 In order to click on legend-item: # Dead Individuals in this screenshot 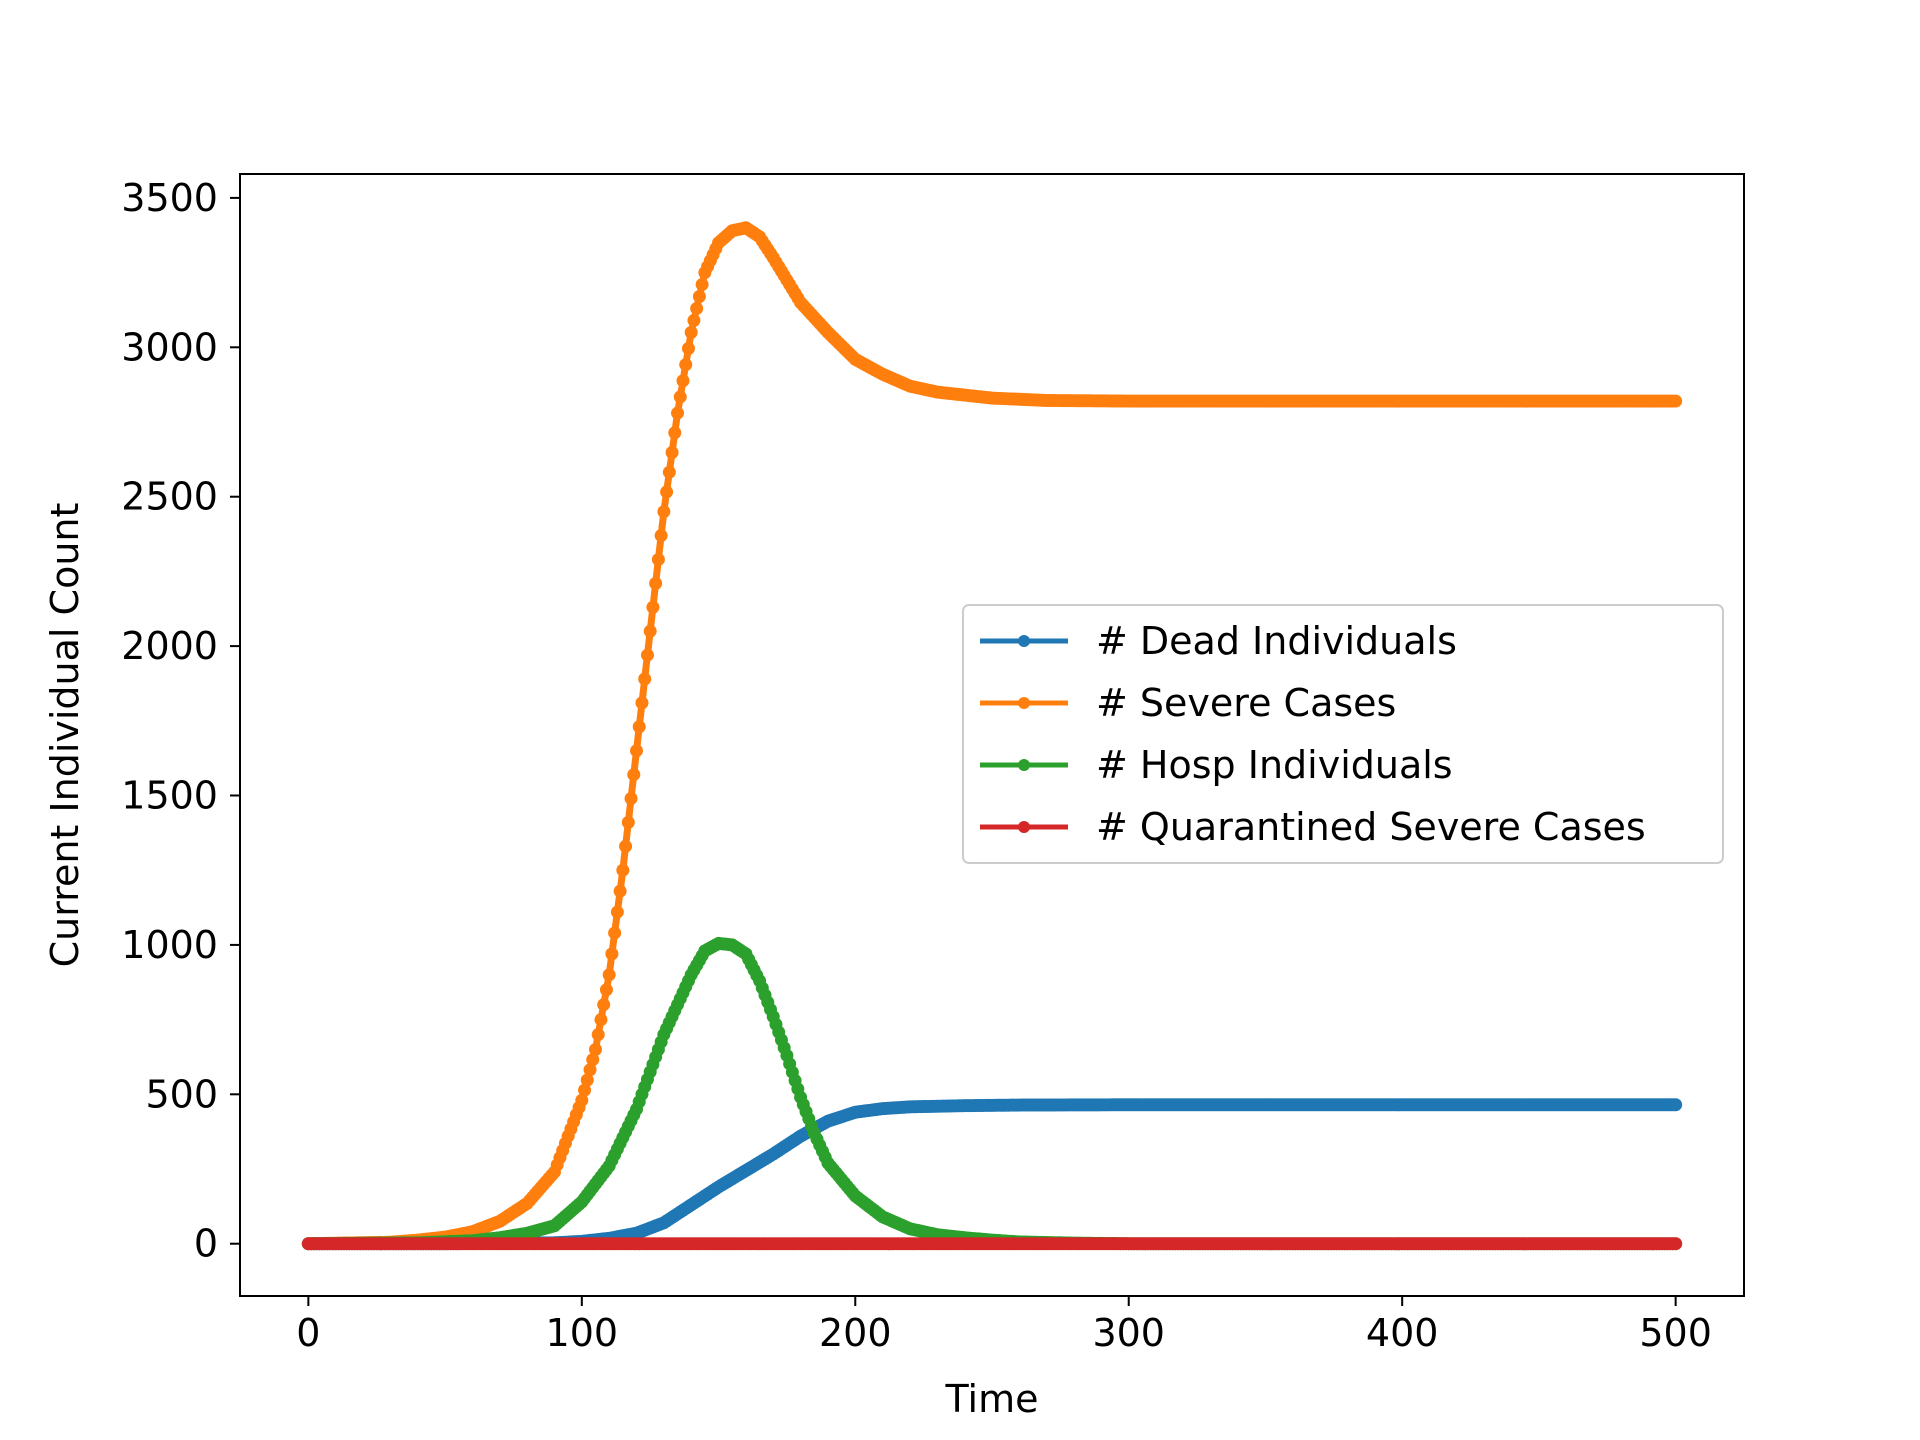, I will do `click(1218, 641)`.